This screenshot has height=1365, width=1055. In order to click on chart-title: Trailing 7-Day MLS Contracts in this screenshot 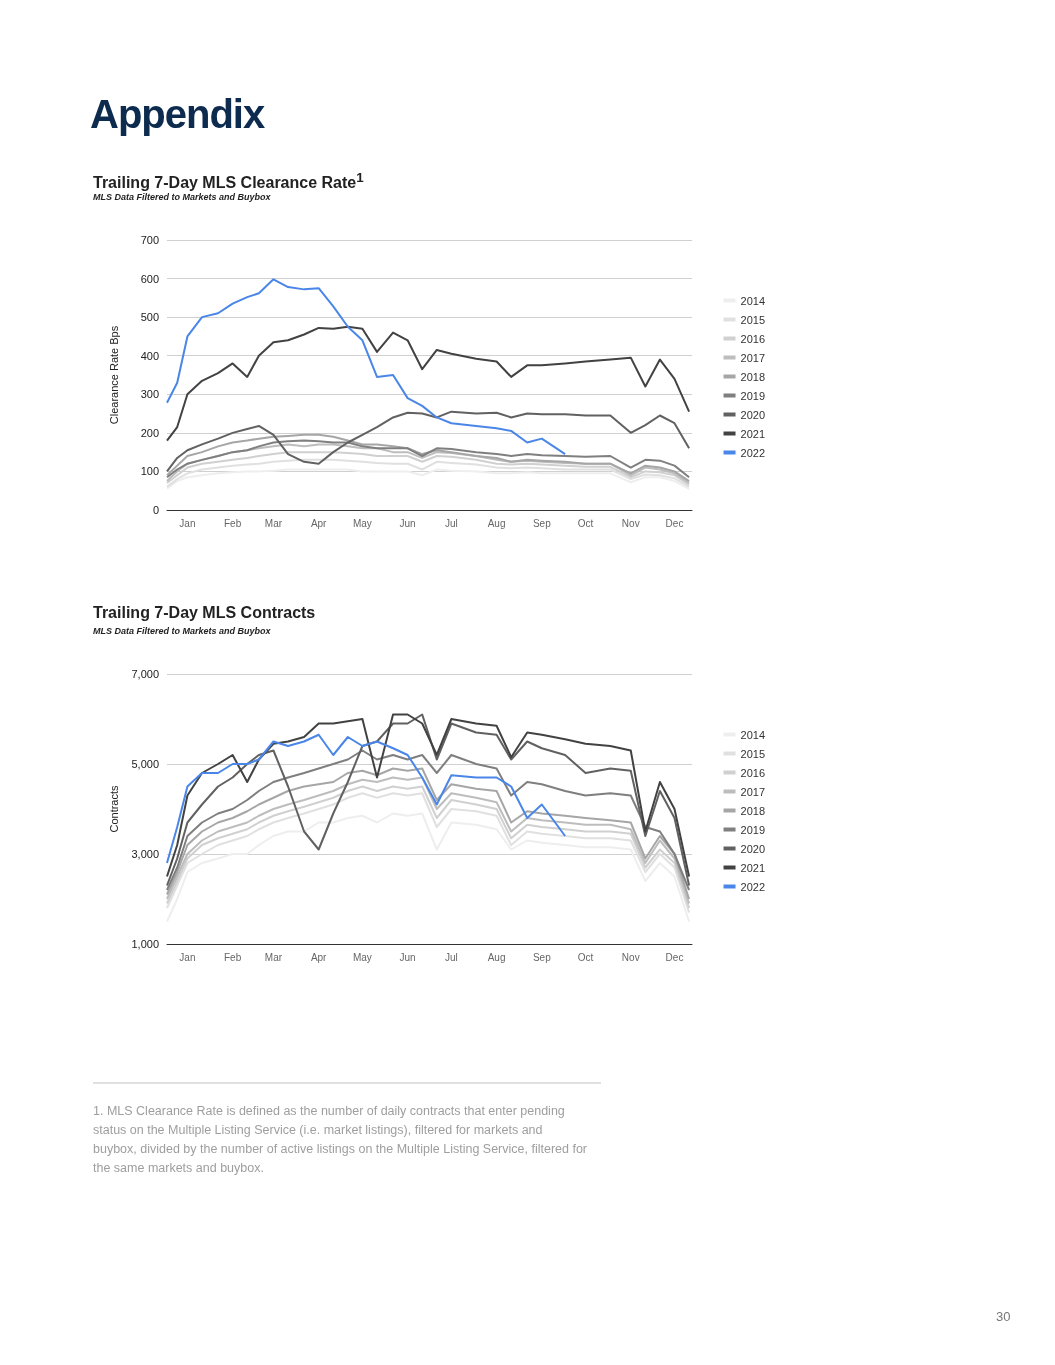, I will do `click(204, 613)`.